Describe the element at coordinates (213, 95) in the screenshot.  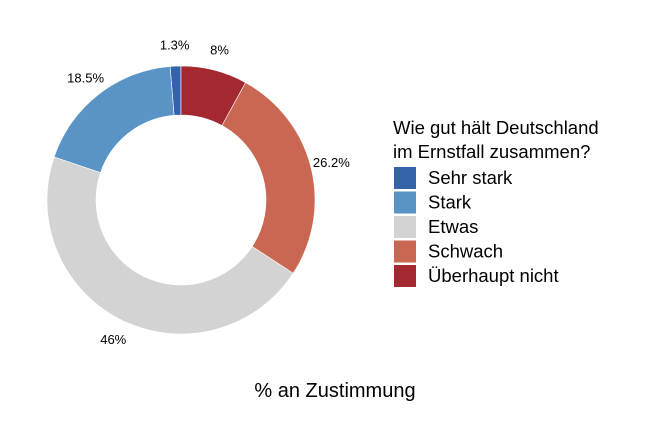
I see `slice--berhaupt-nicht` at that location.